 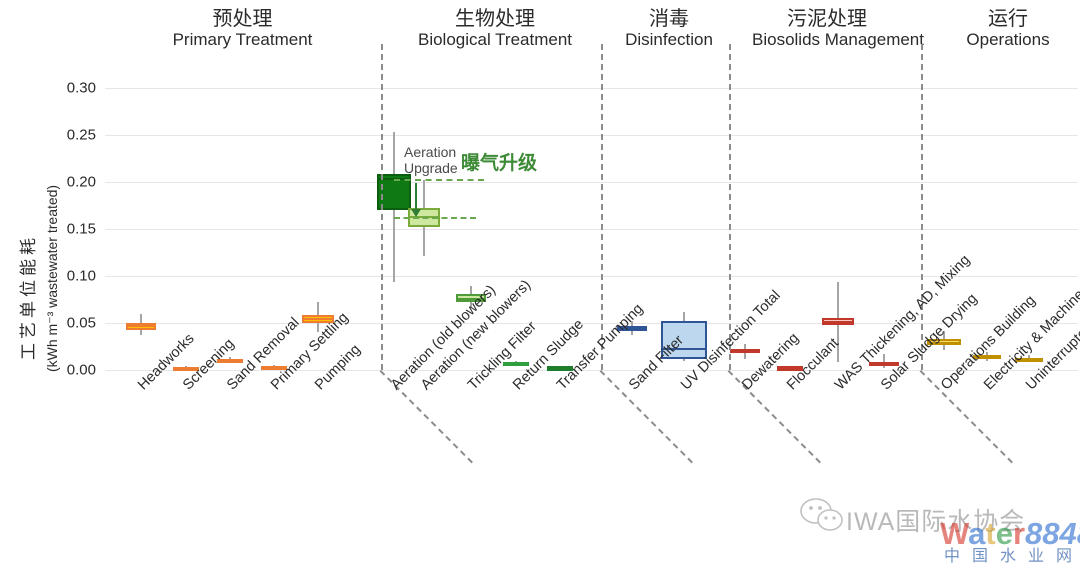 I want to click on group-header-biosolids: 污泥处理 Biosolids Management, so click(x=838, y=29).